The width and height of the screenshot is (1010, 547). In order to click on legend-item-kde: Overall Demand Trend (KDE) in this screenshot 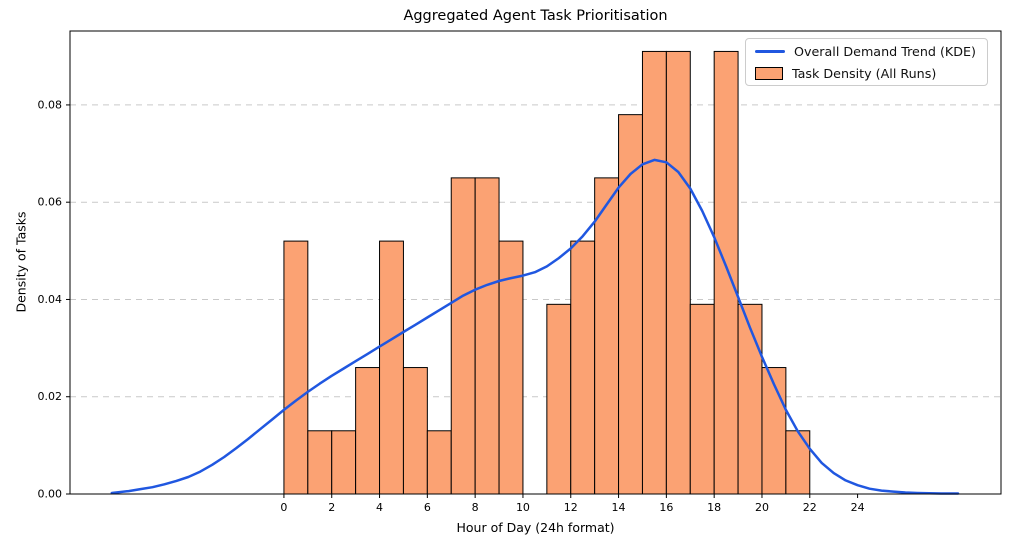, I will do `click(868, 51)`.